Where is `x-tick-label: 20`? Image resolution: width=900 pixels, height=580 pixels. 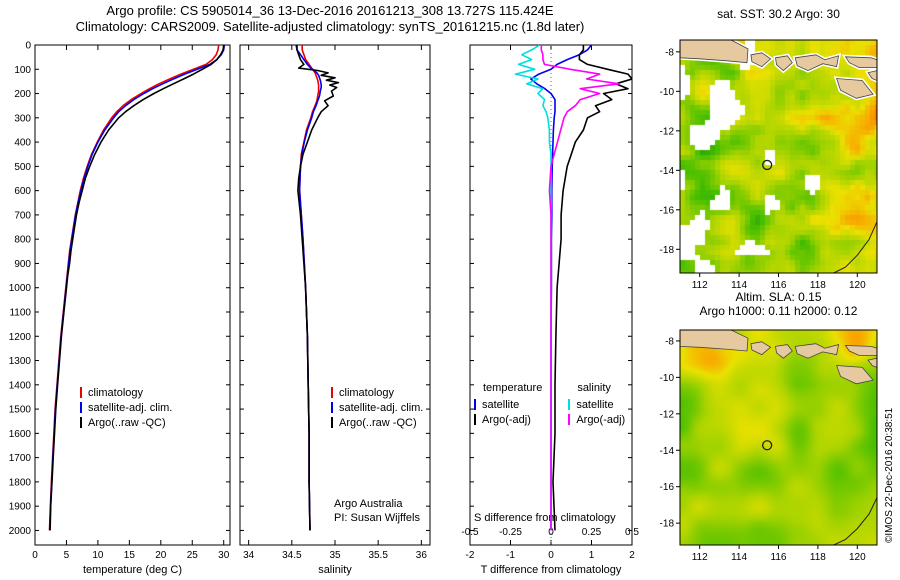 x-tick-label: 20 is located at coordinates (161, 555).